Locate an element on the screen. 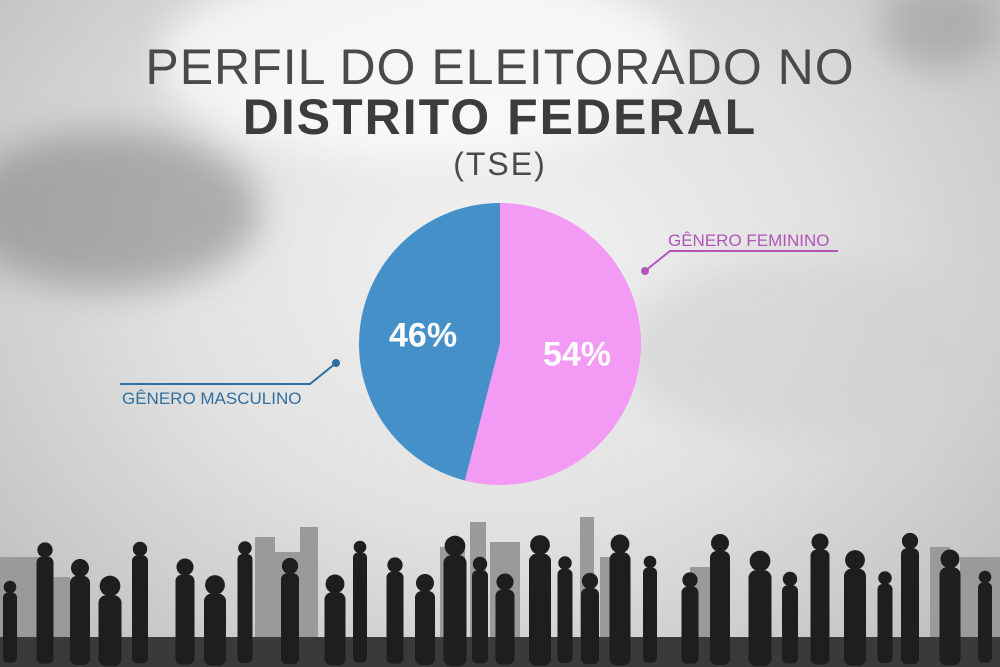 The image size is (1000, 667). callout-dot-feminino is located at coordinates (645, 271).